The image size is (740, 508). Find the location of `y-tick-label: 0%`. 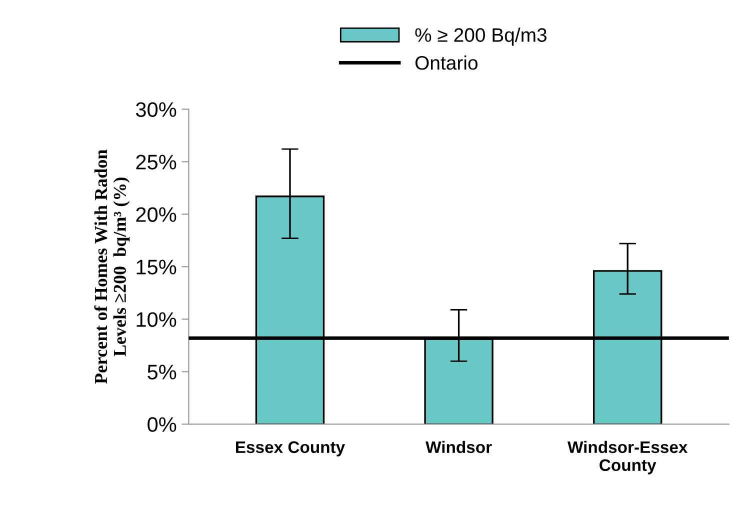

y-tick-label: 0% is located at coordinates (162, 424).